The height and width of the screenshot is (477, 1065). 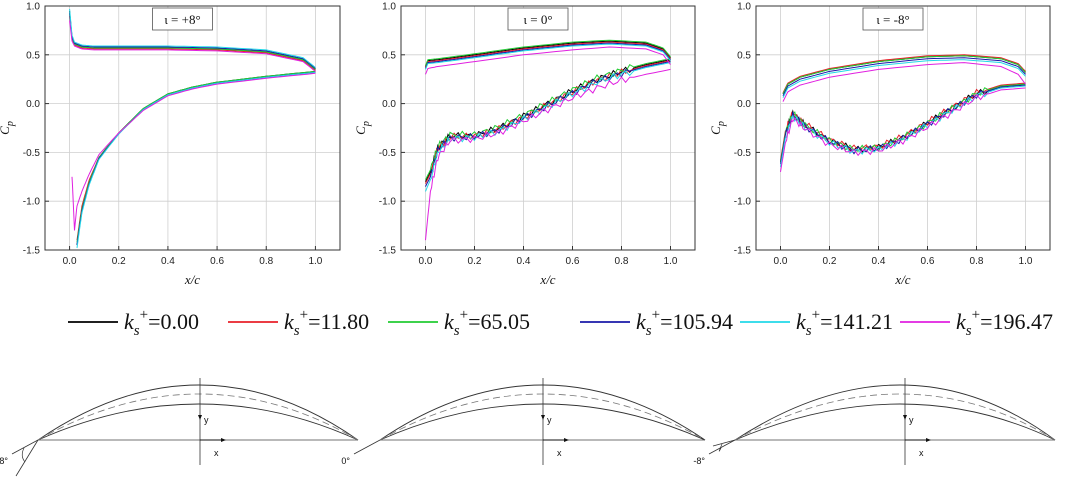 I want to click on incidence-angle-label: +8°, so click(x=4, y=461).